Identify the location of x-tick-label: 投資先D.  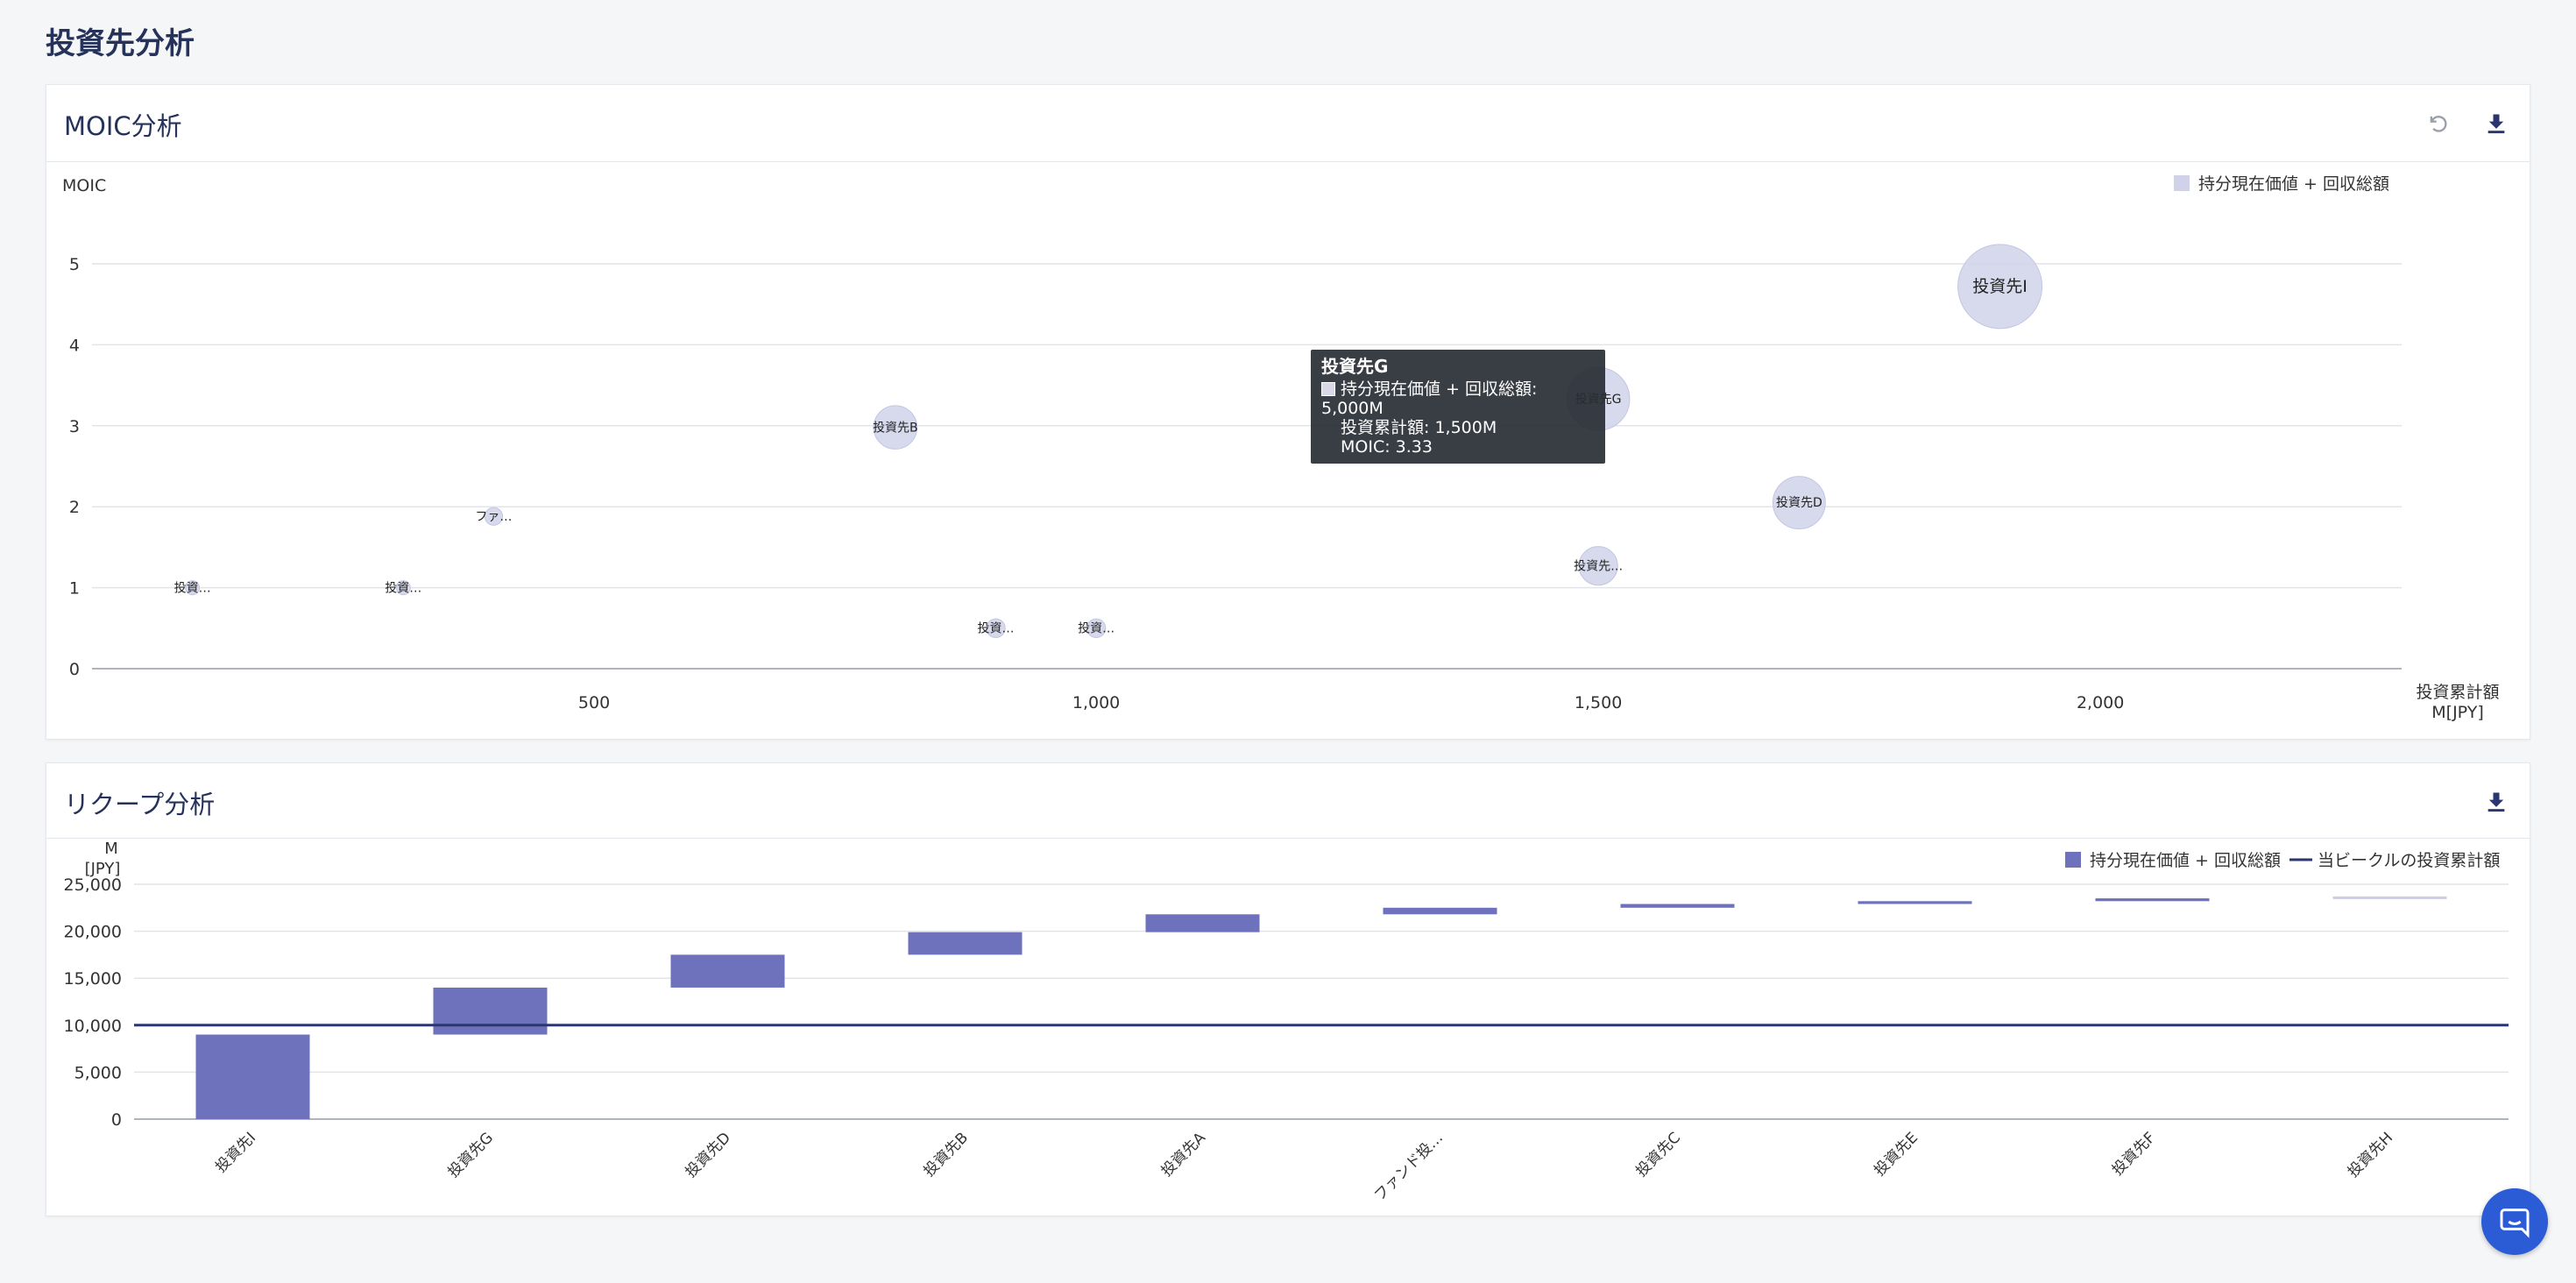
(708, 1154).